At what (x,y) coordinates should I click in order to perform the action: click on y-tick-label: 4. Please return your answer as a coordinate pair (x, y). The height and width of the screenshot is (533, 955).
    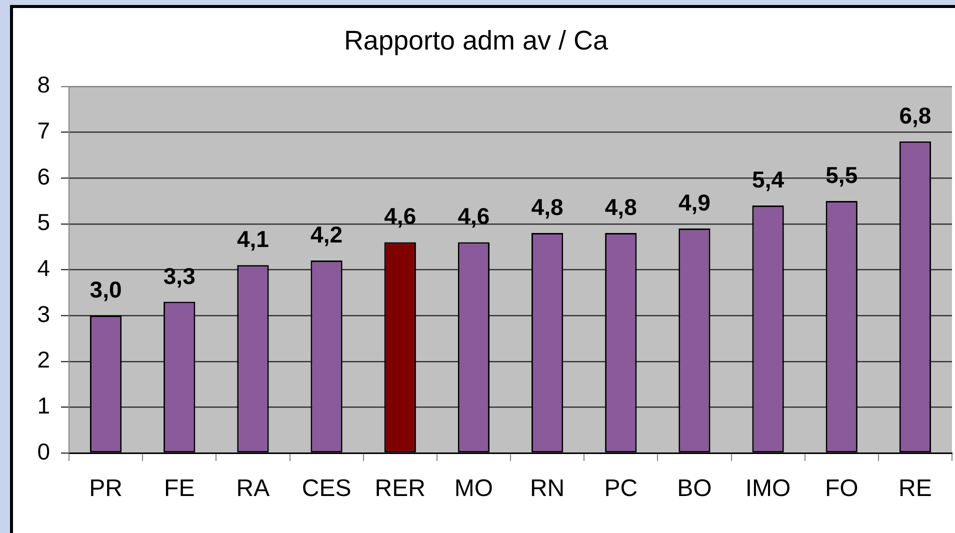
    Looking at the image, I should click on (43, 268).